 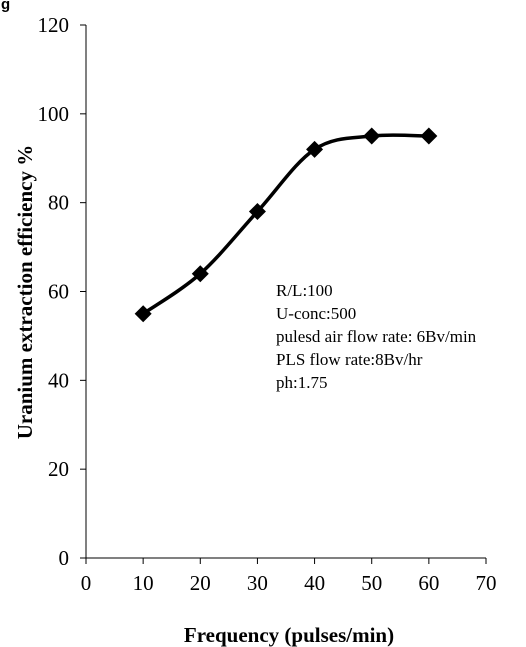 What do you see at coordinates (486, 583) in the screenshot?
I see `x-tick-label: 70` at bounding box center [486, 583].